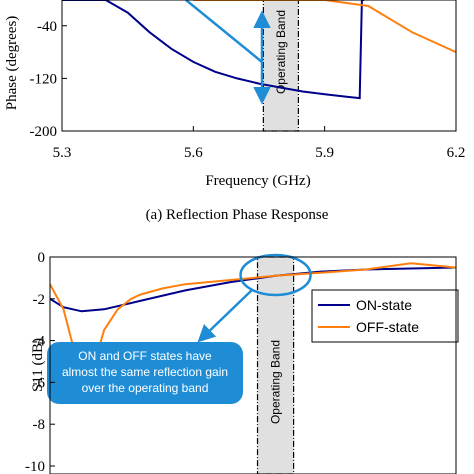  What do you see at coordinates (47, 27) in the screenshot?
I see `phase-y-tick-label: -40` at bounding box center [47, 27].